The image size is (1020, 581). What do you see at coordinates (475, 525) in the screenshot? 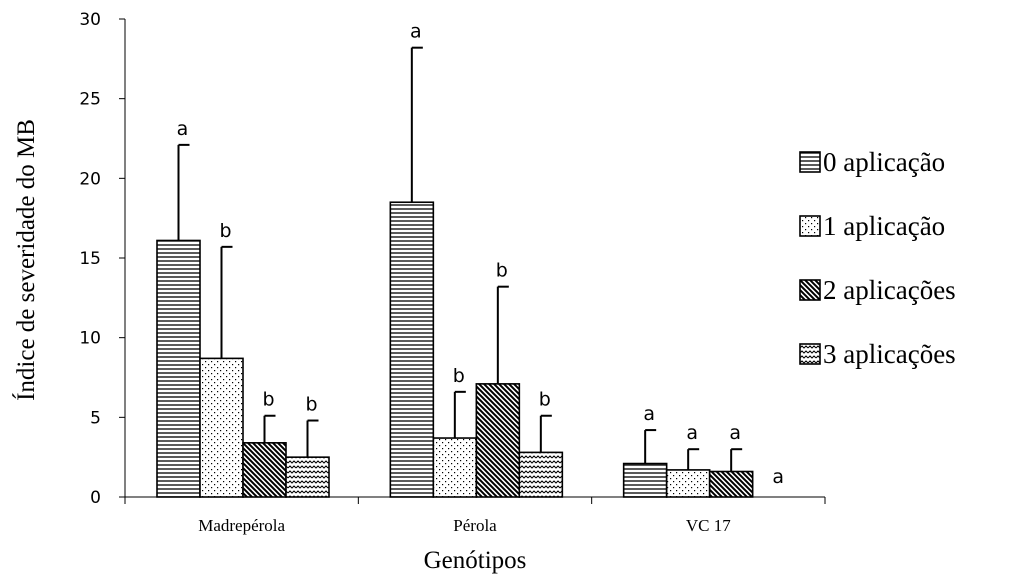
I see `x-tick-label: Pérola` at bounding box center [475, 525].